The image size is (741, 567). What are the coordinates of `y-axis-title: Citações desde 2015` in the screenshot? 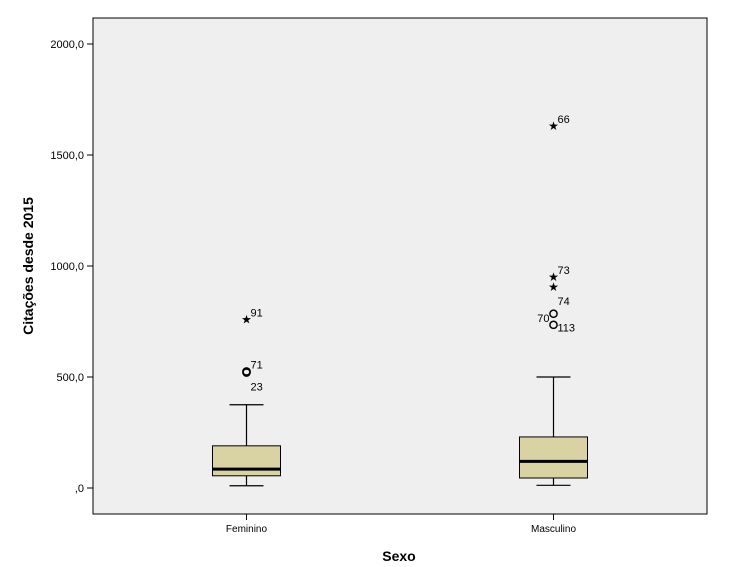 It's located at (28, 266).